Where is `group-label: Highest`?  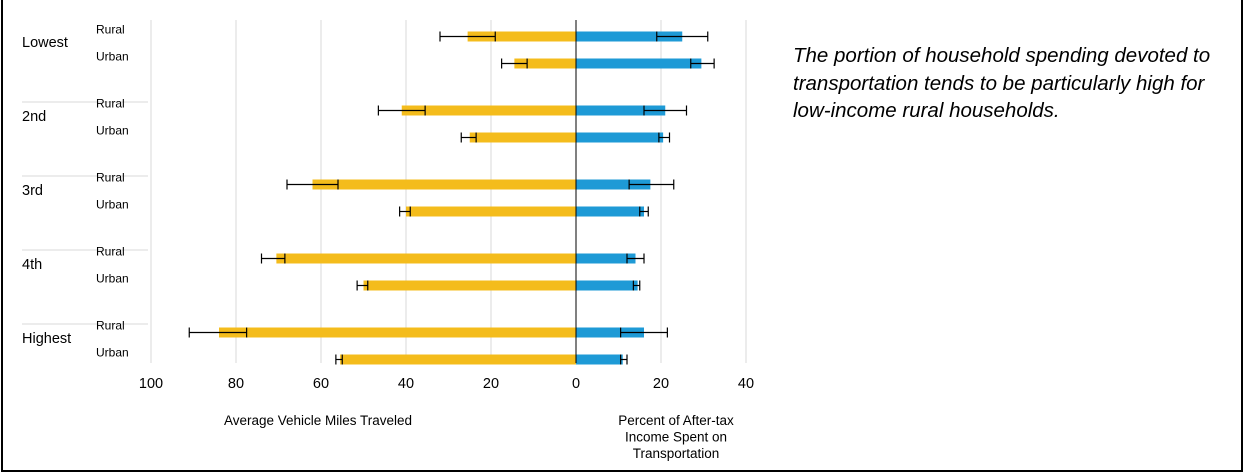
group-label: Highest is located at coordinates (46, 339).